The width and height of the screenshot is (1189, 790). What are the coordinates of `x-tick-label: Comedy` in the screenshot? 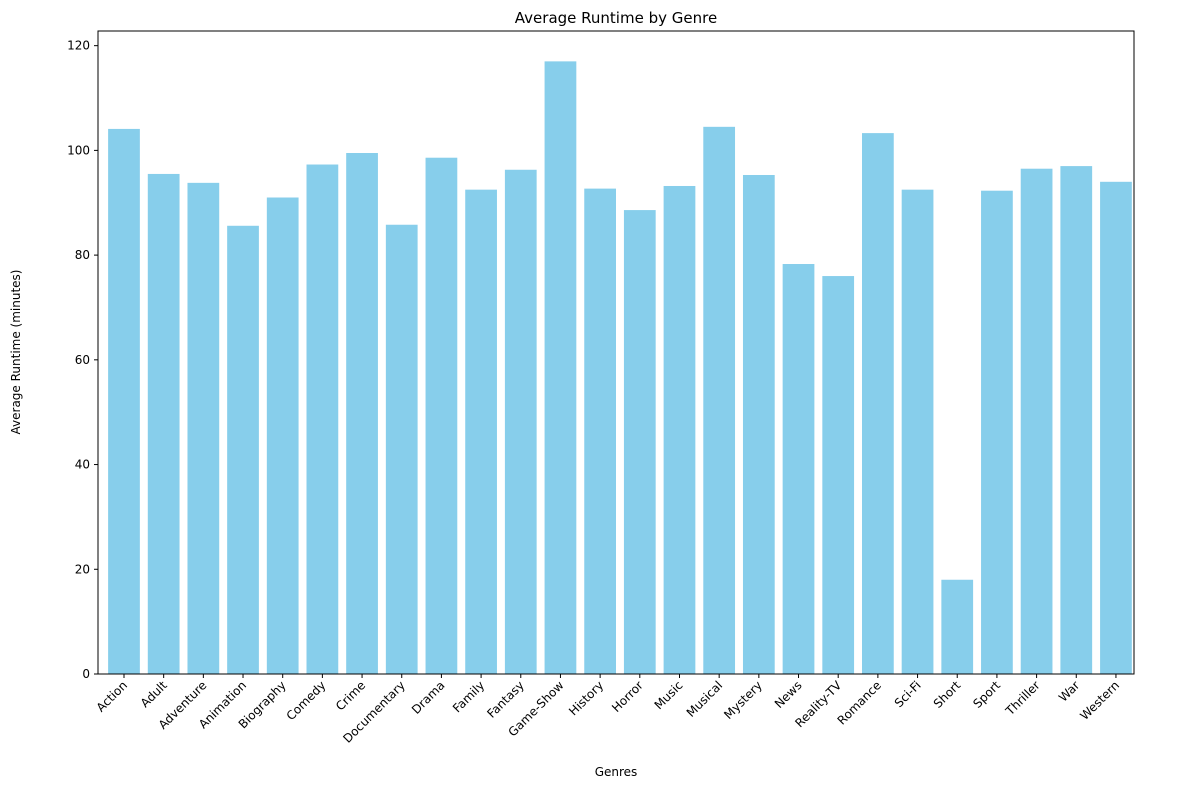 It's located at (306, 700).